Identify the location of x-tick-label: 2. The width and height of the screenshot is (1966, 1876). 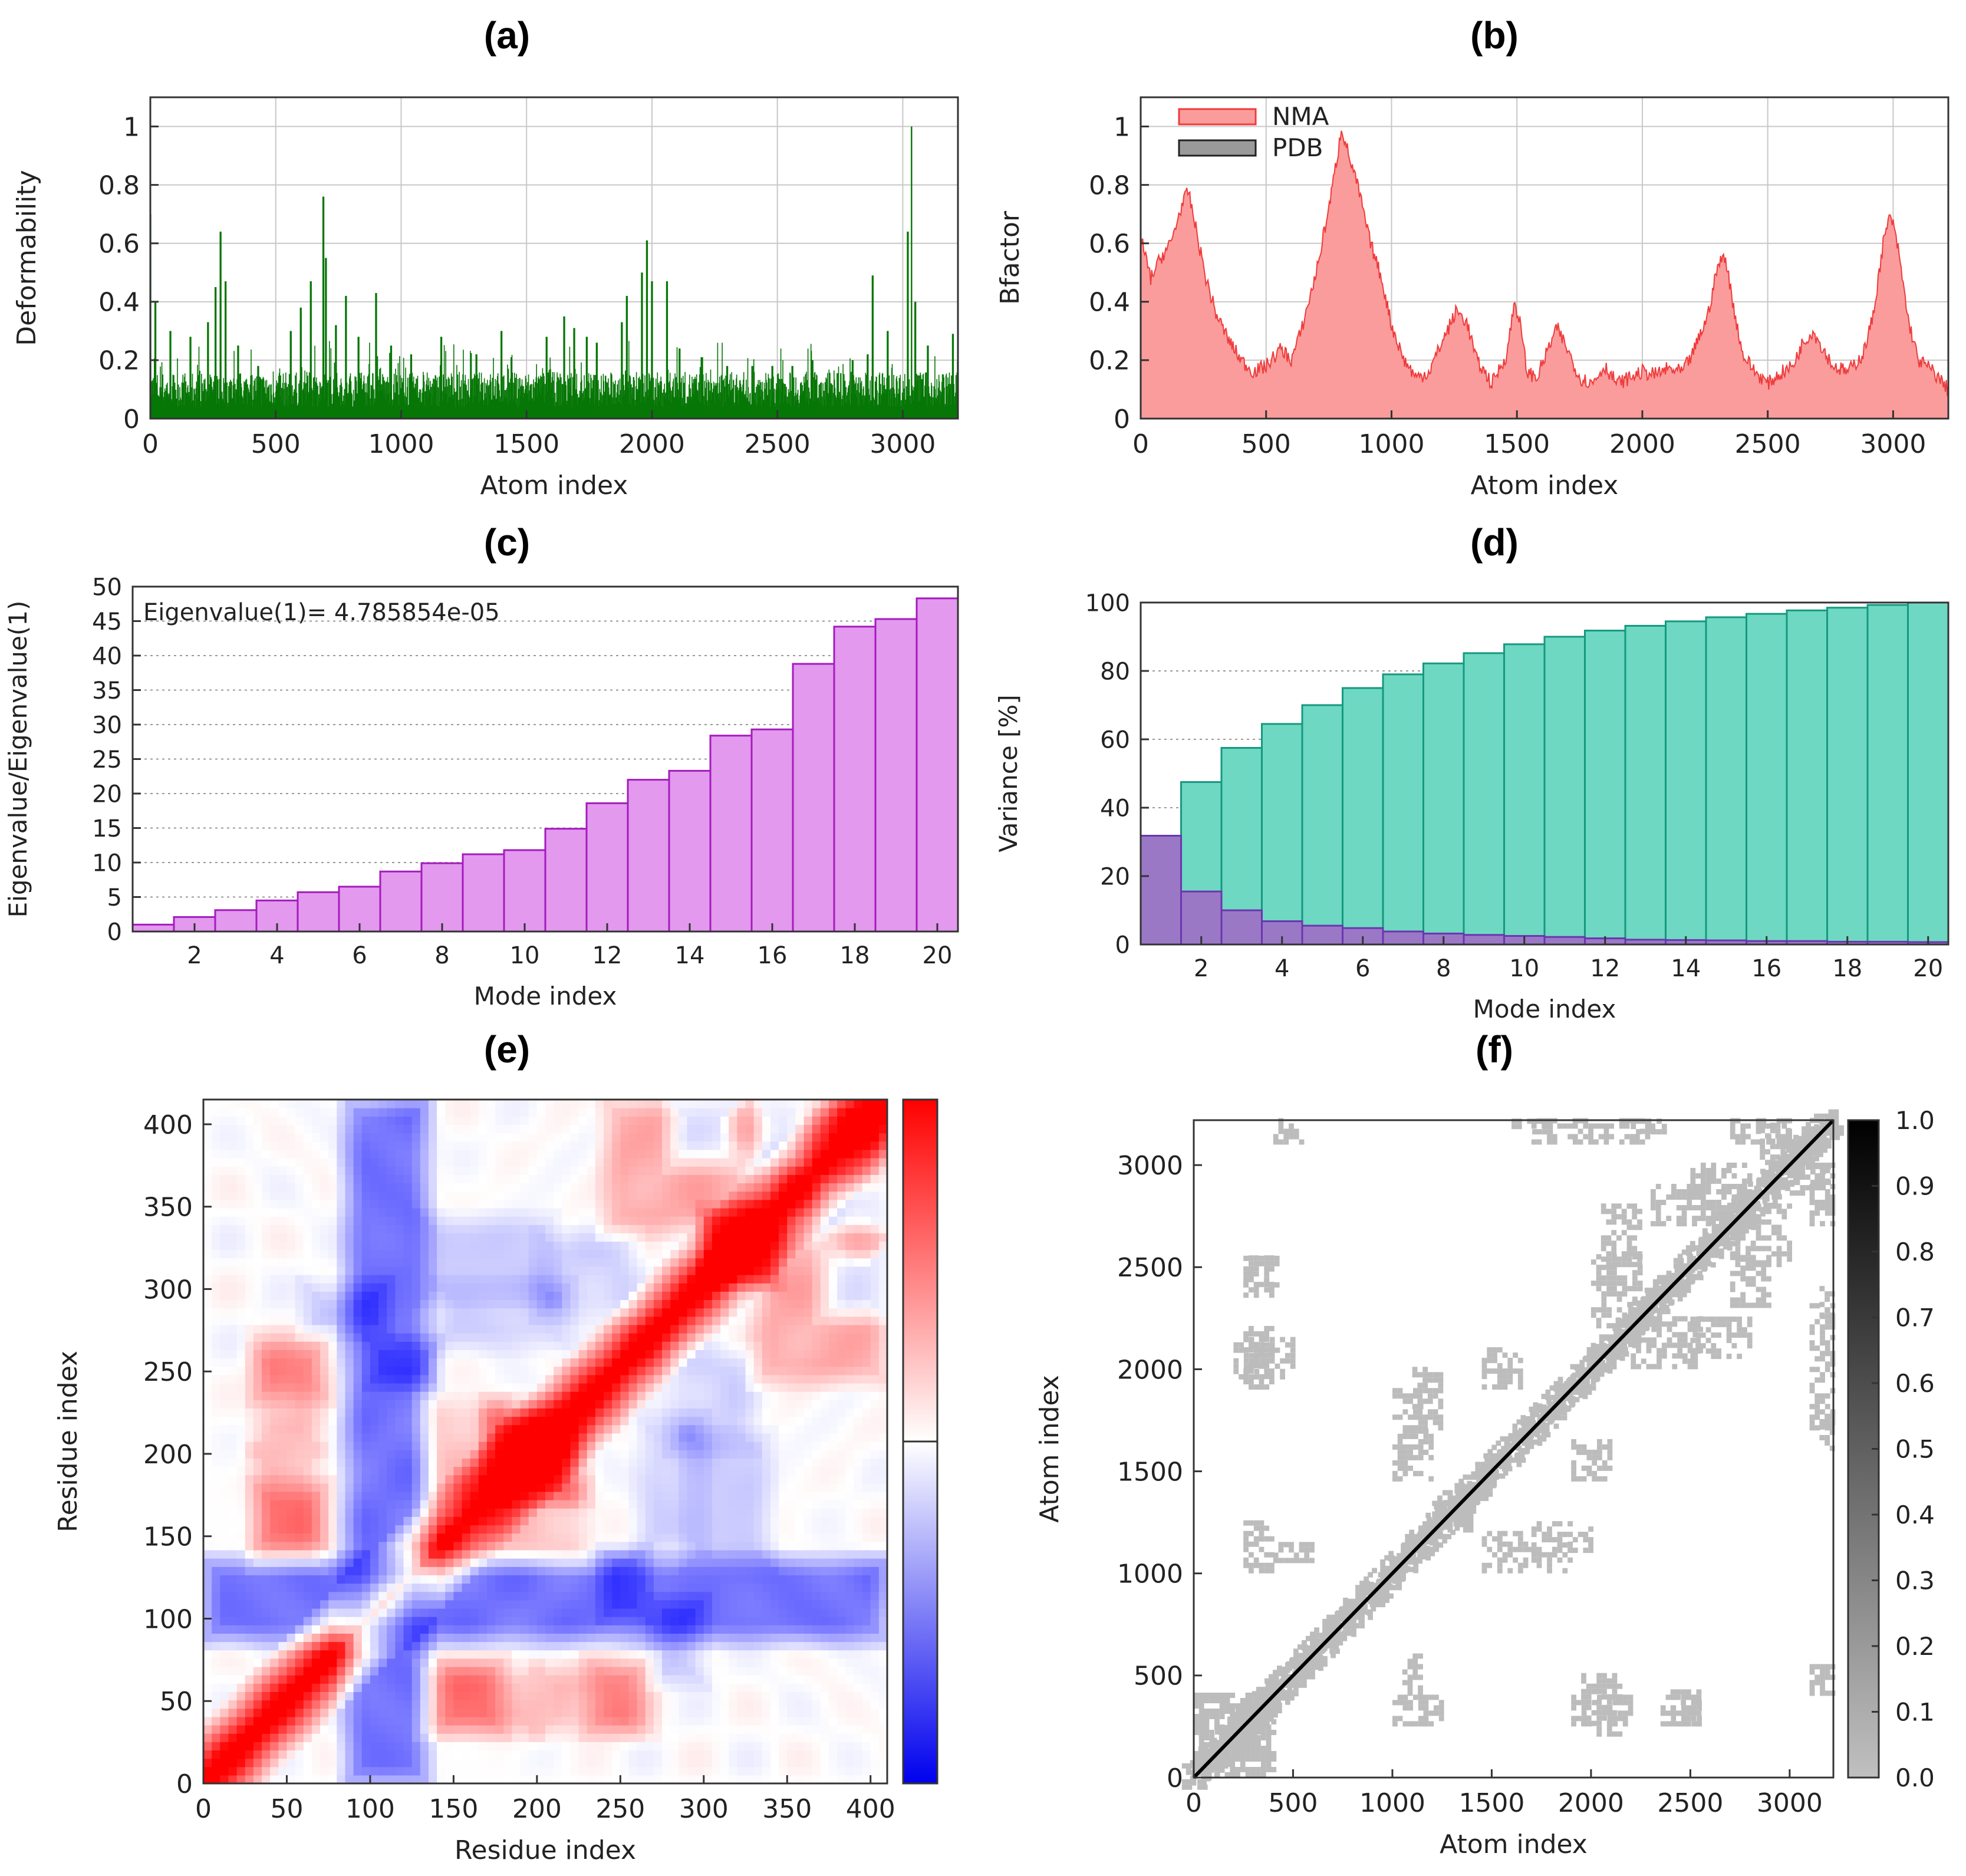
(194, 956).